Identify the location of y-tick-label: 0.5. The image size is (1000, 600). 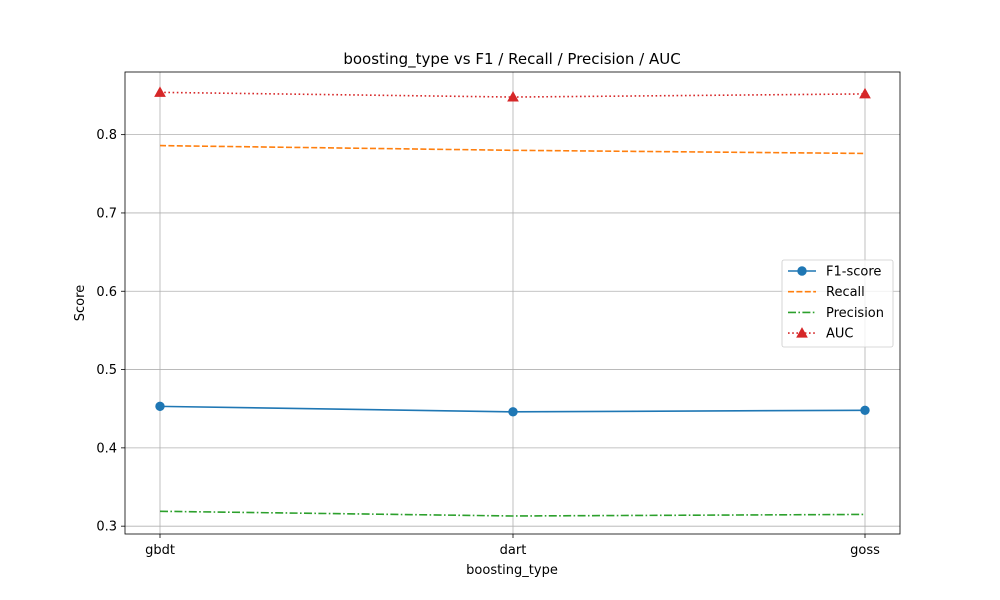
(106, 370).